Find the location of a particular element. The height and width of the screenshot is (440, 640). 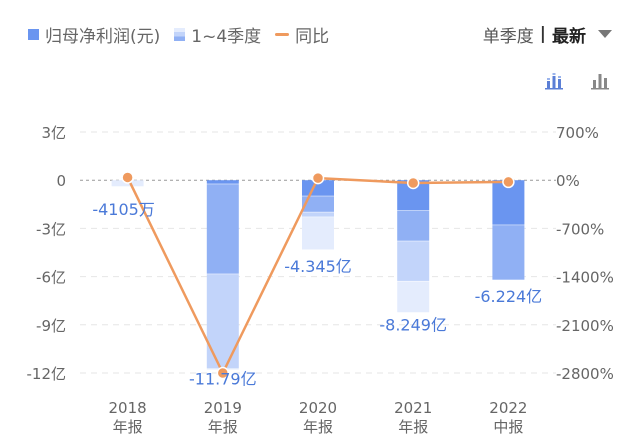

legend-item-yoy: 同比 is located at coordinates (302, 34).